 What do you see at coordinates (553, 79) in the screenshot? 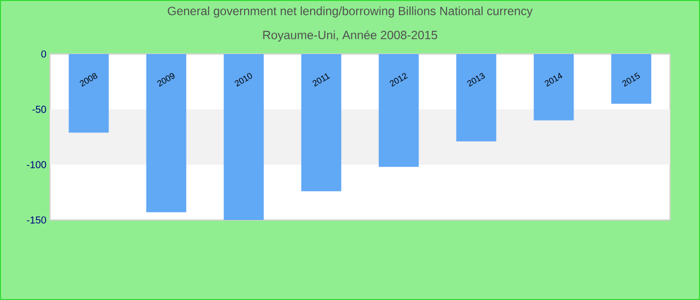
I see `x-tick-label: 2014` at bounding box center [553, 79].